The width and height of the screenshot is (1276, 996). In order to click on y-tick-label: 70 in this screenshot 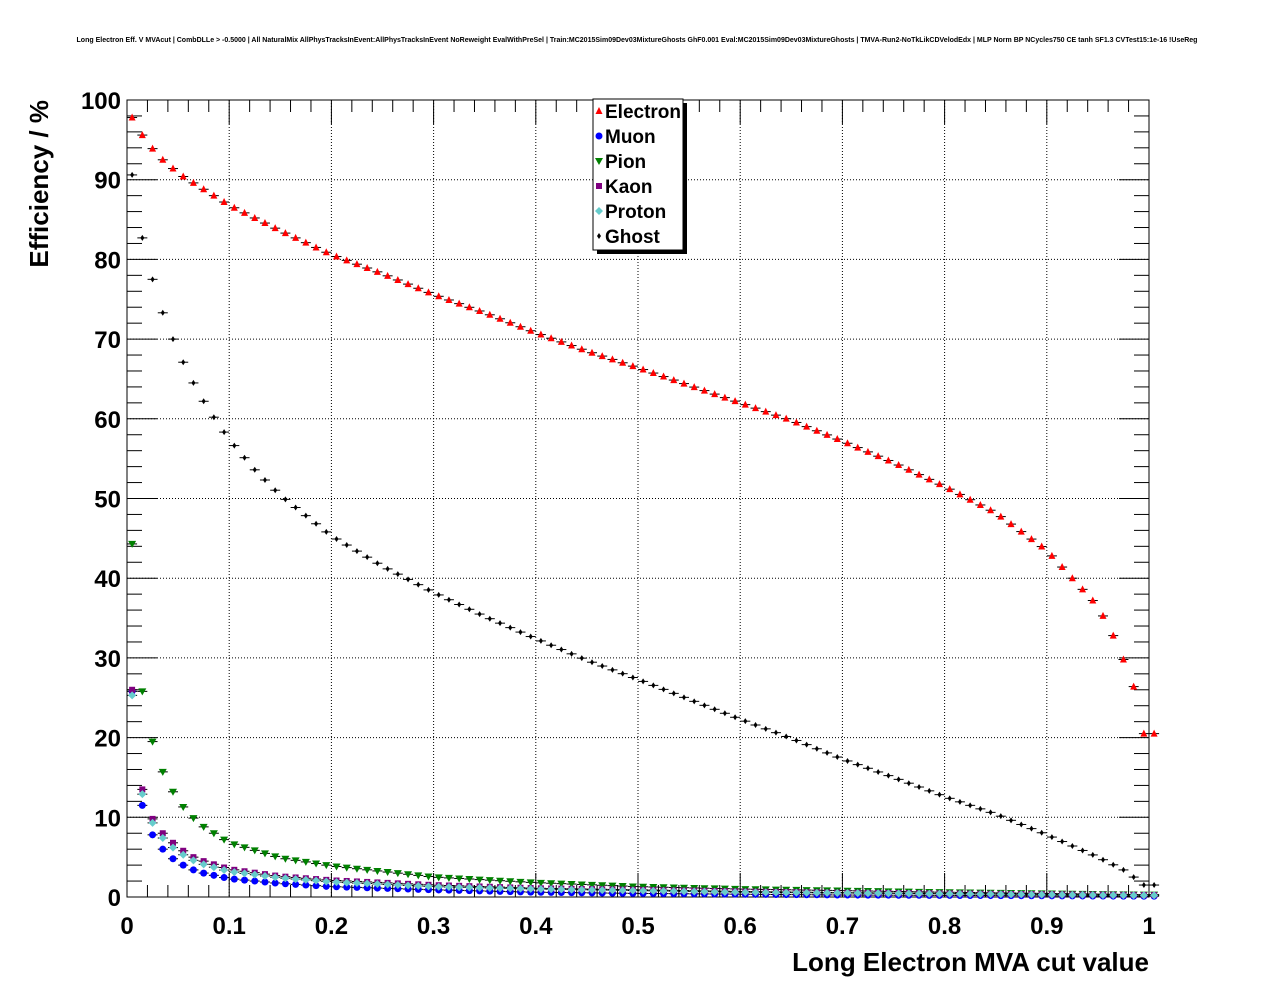, I will do `click(107, 340)`.